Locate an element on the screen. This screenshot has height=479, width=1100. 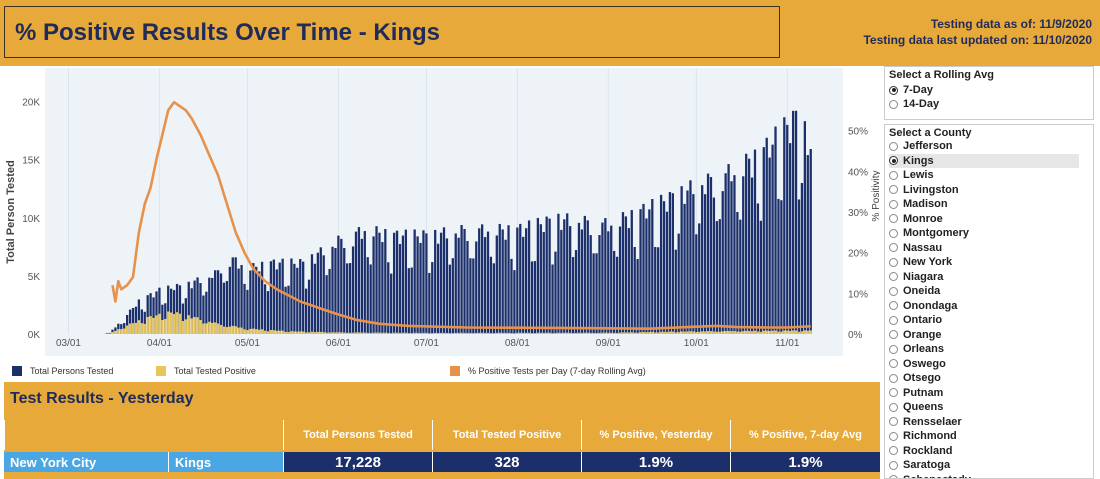
county-option-otsego: Otsego is located at coordinates (984, 378).